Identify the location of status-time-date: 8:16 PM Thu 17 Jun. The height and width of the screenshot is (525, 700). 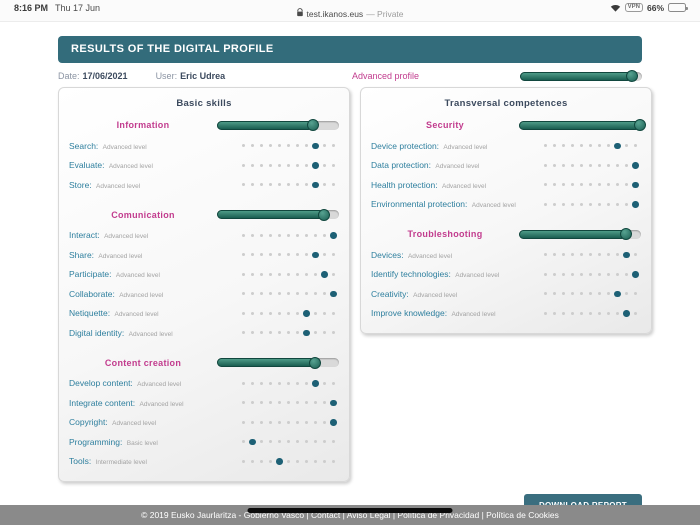
(57, 11).